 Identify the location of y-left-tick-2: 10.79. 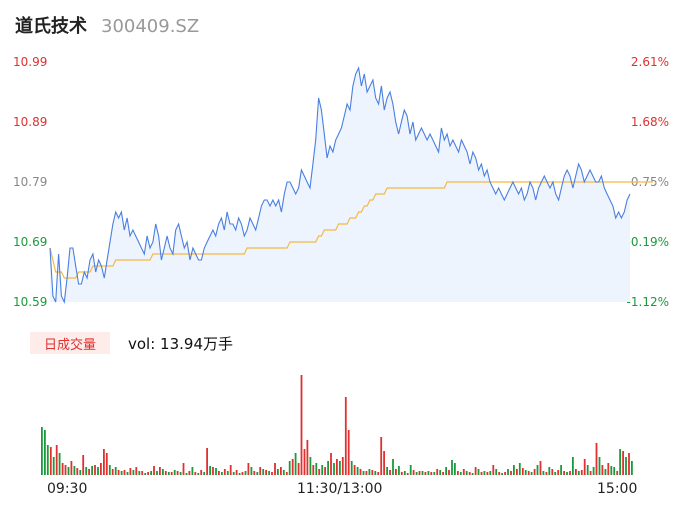
(30, 182).